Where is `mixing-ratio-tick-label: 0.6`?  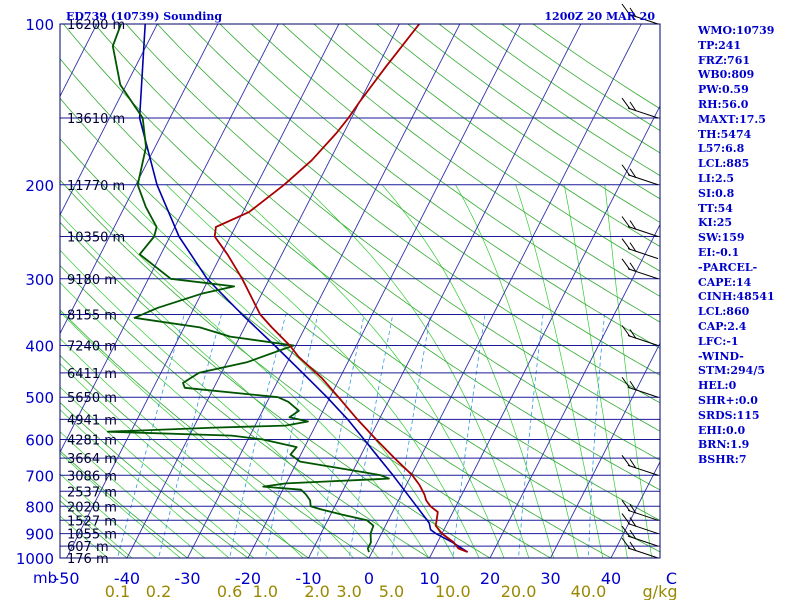 mixing-ratio-tick-label: 0.6 is located at coordinates (229, 591).